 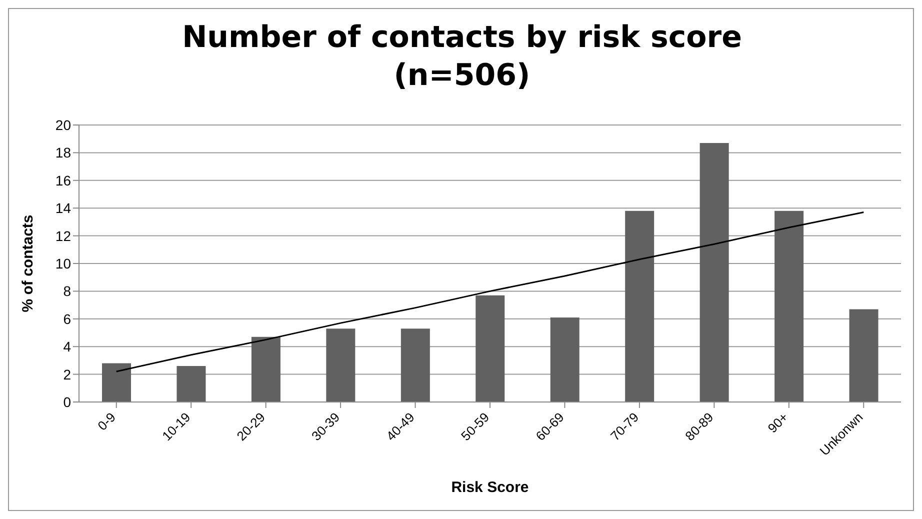 What do you see at coordinates (67, 402) in the screenshot?
I see `y-tick-label: 0` at bounding box center [67, 402].